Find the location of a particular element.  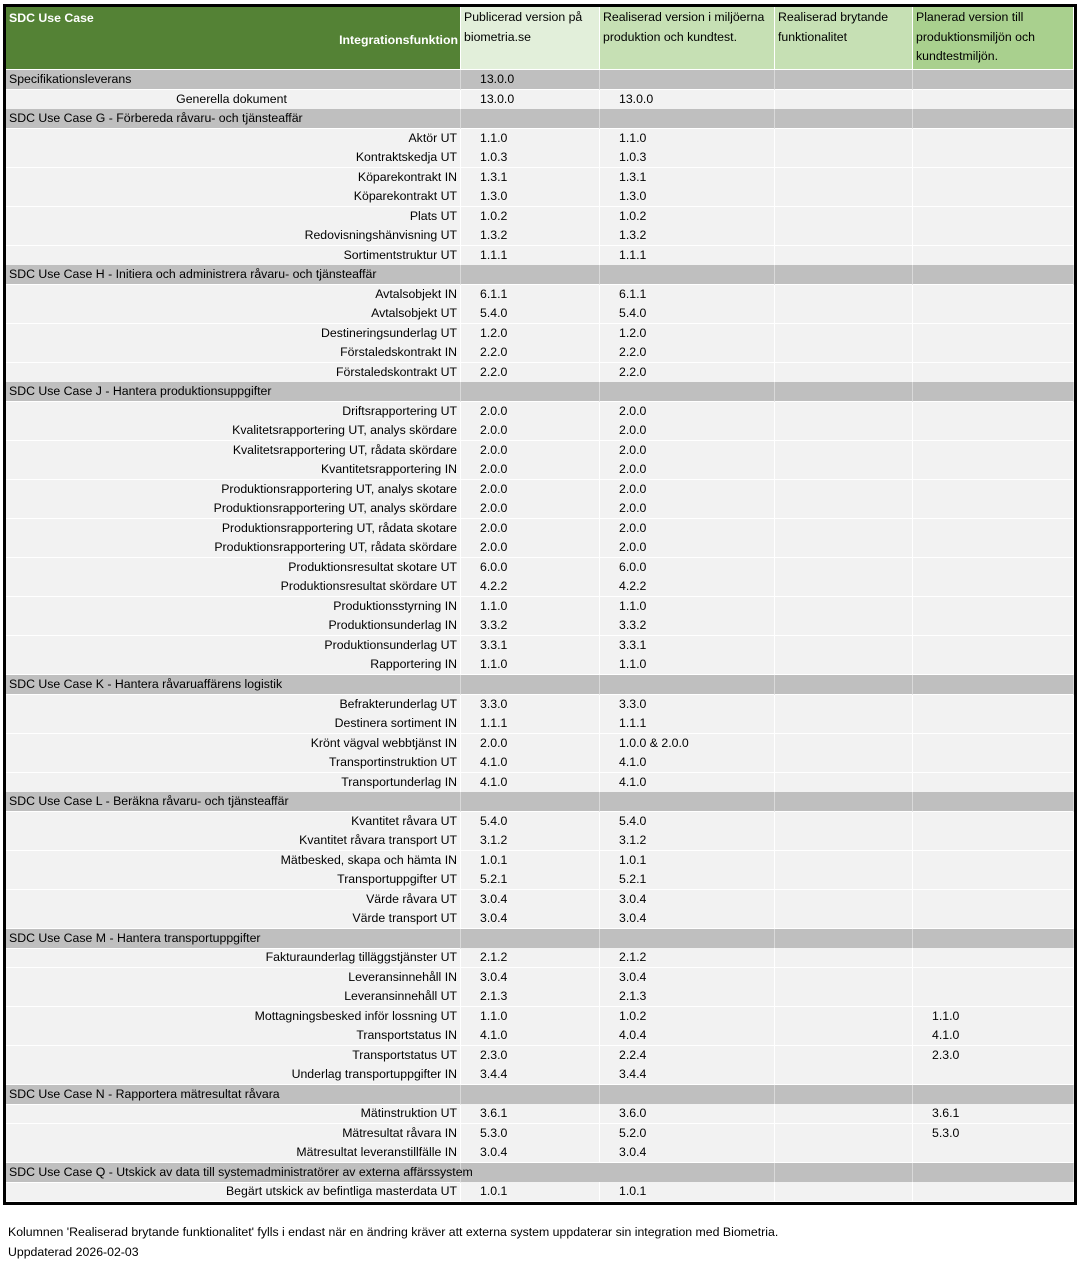

integration-name: Leveransinnehåll IN is located at coordinates (233, 977).